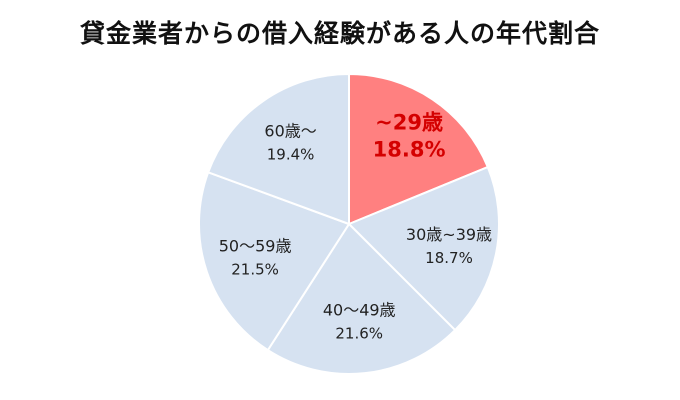 The image size is (680, 400). I want to click on slice-label-4: 50～59歳, so click(255, 246).